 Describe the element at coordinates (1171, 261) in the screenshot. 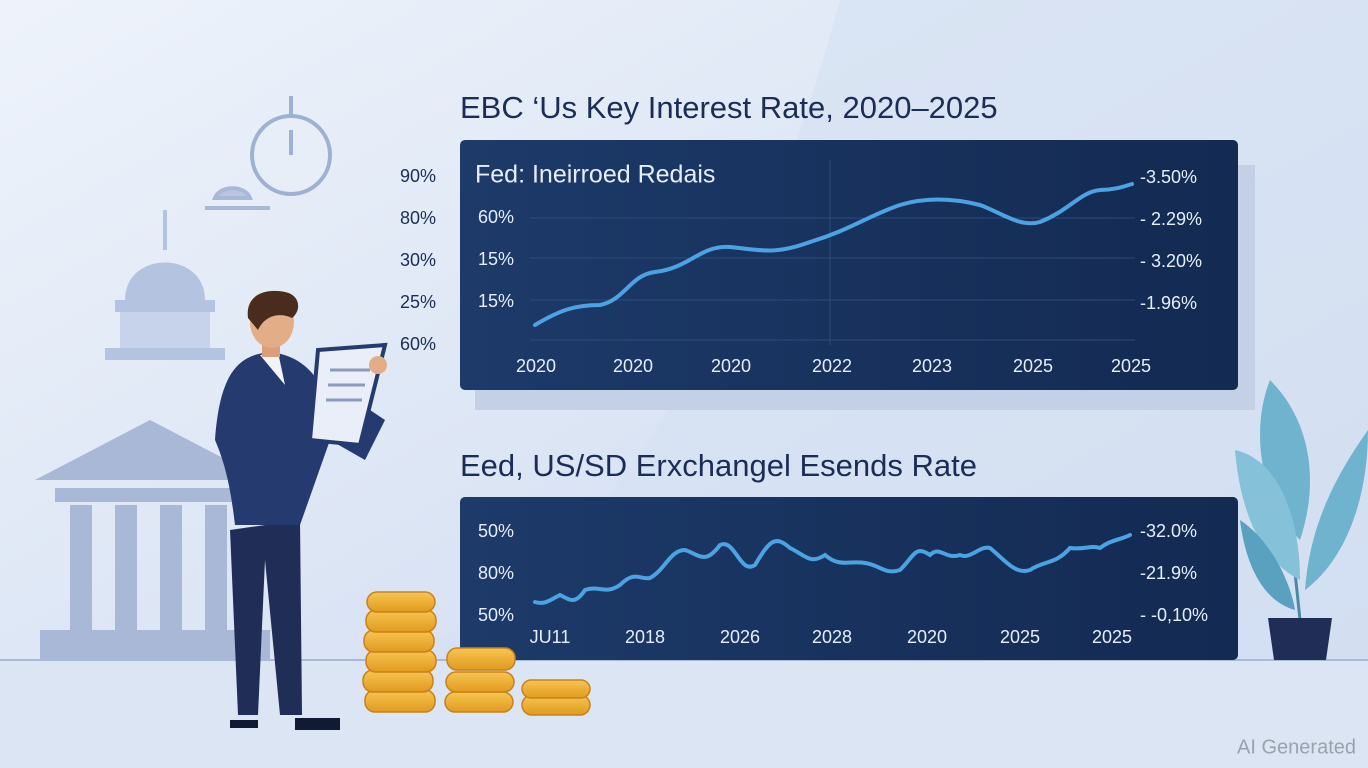

I see `right-label: - 3.20%` at that location.